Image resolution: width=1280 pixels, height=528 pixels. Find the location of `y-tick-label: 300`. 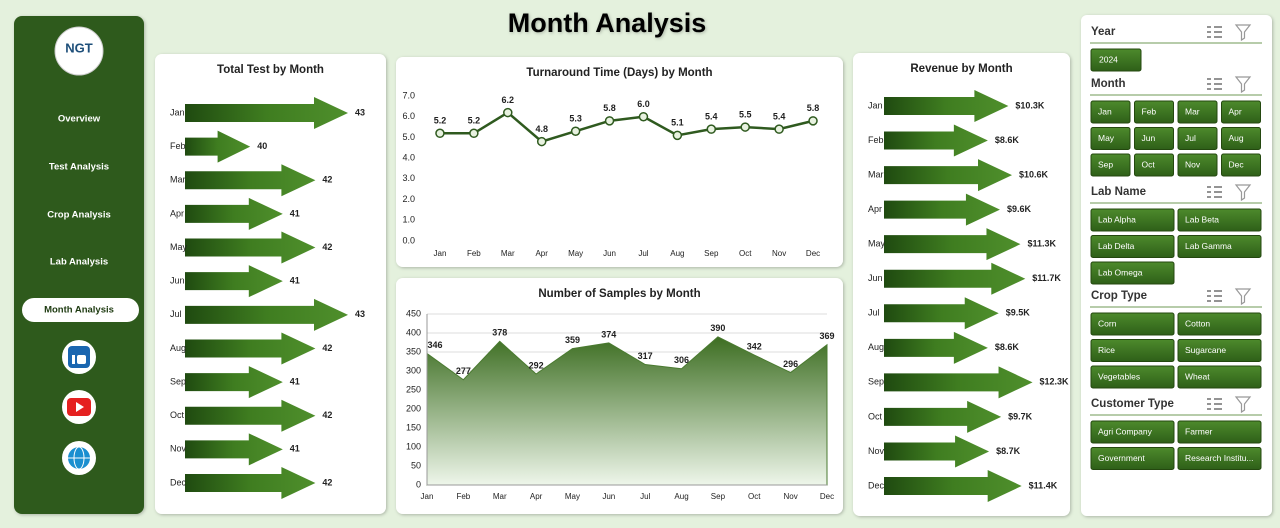

y-tick-label: 300 is located at coordinates (413, 370).